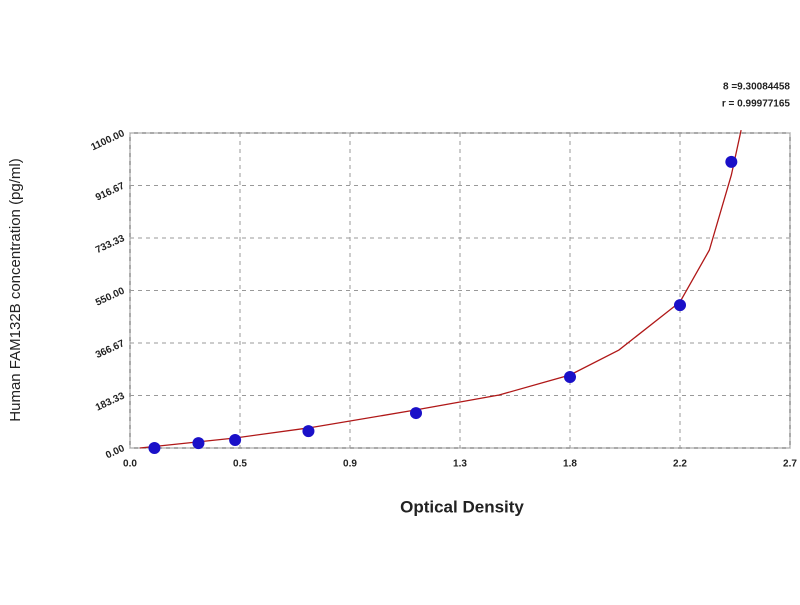  What do you see at coordinates (756, 104) in the screenshot?
I see `annotation: r = 0.99977165` at bounding box center [756, 104].